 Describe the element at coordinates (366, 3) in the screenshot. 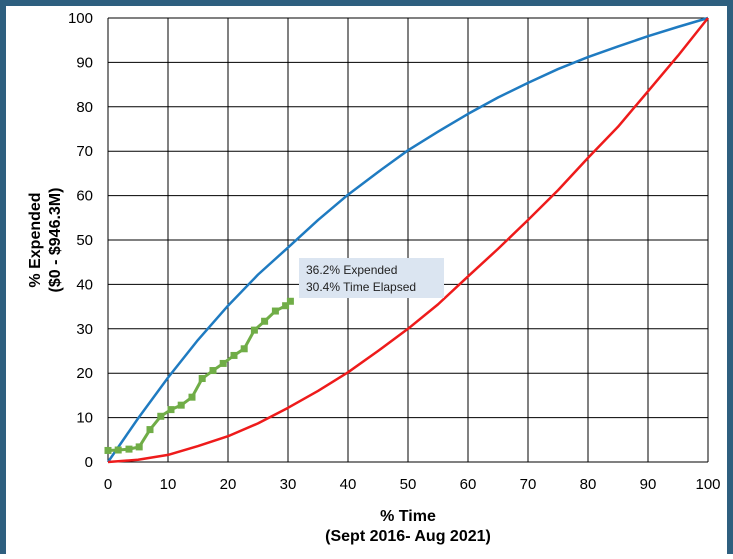

I see `frame-border-top` at that location.